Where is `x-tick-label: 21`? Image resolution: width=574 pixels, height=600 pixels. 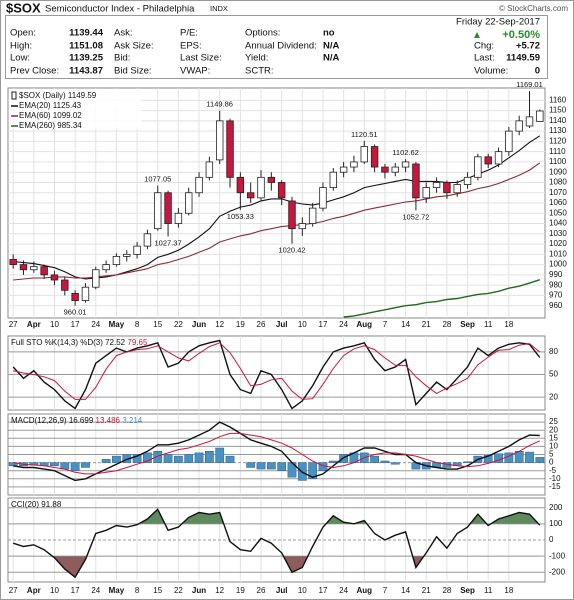
x-tick-label: 21 is located at coordinates (426, 590).